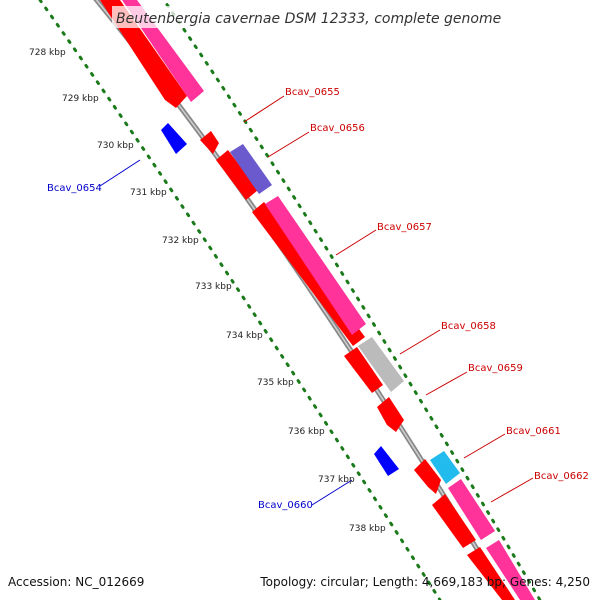 This screenshot has width=600, height=600. What do you see at coordinates (251, 169) in the screenshot?
I see `feature-purple` at bounding box center [251, 169].